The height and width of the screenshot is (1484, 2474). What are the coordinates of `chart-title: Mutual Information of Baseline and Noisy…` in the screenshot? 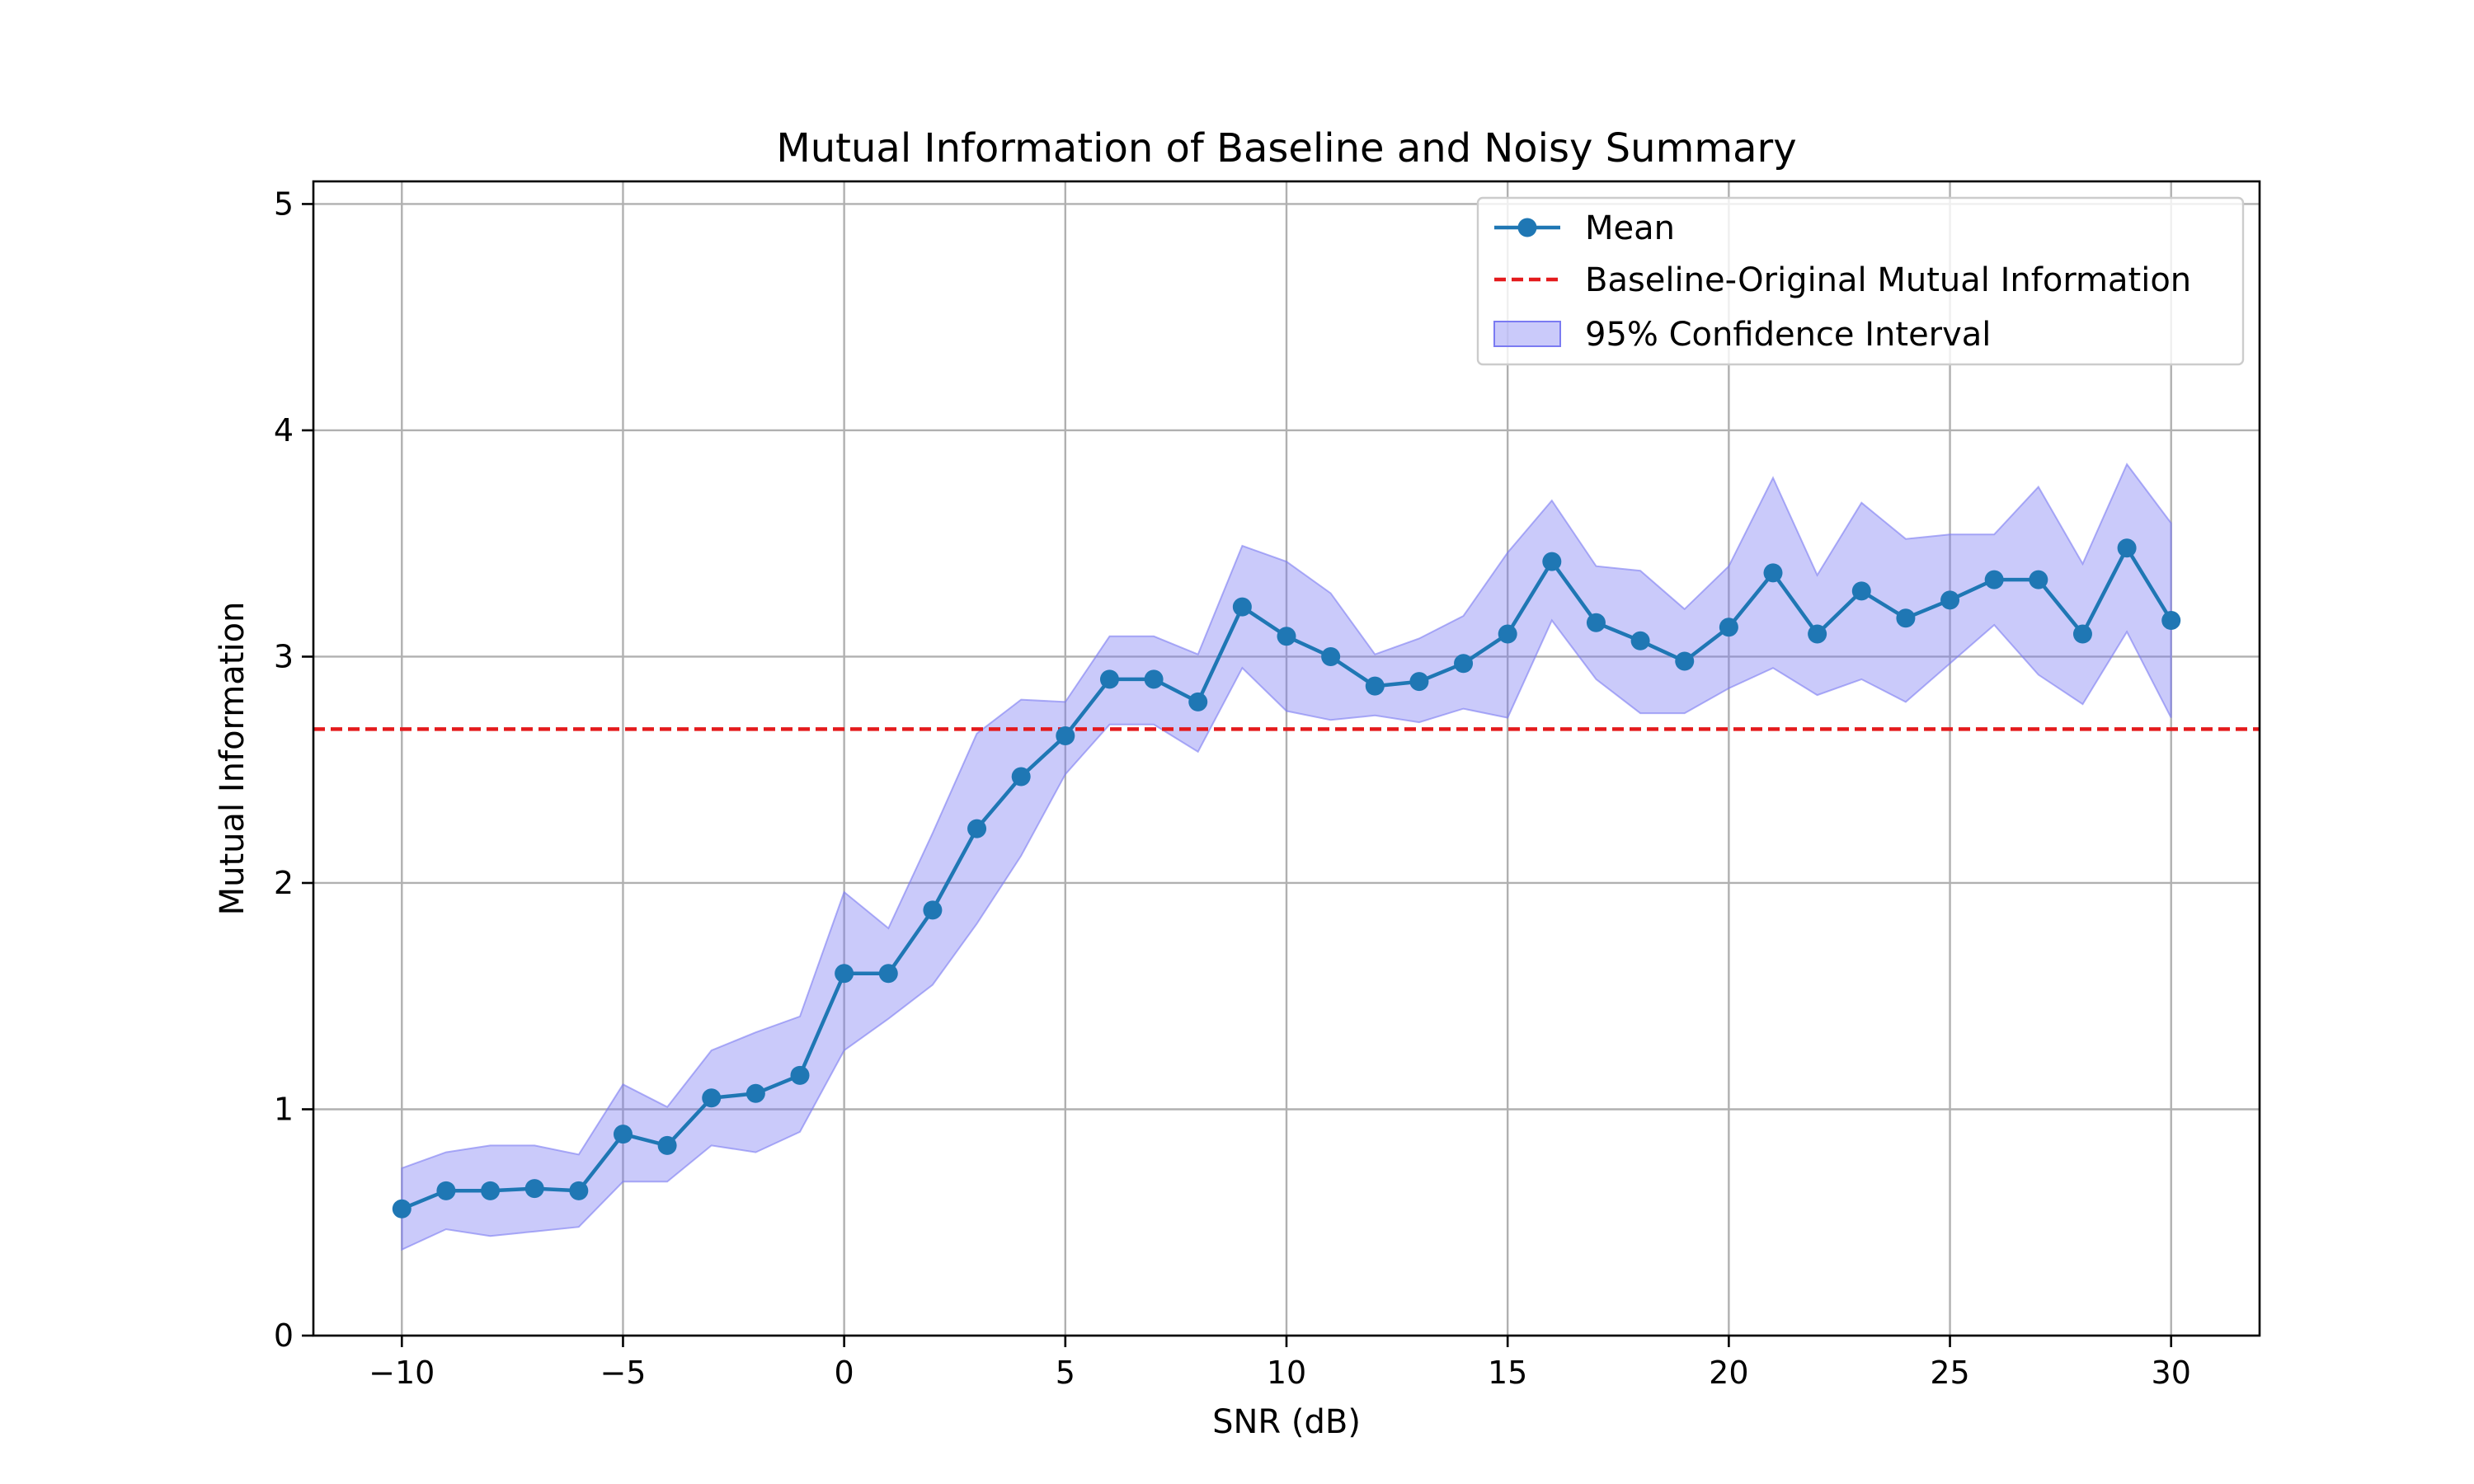 It's located at (1286, 148).